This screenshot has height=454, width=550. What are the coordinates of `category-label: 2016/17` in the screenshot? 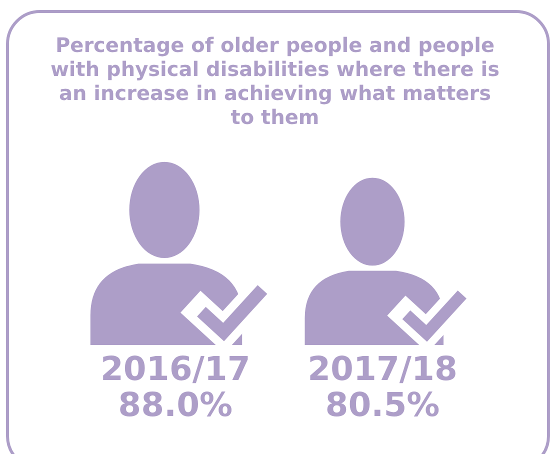 It's located at (175, 368).